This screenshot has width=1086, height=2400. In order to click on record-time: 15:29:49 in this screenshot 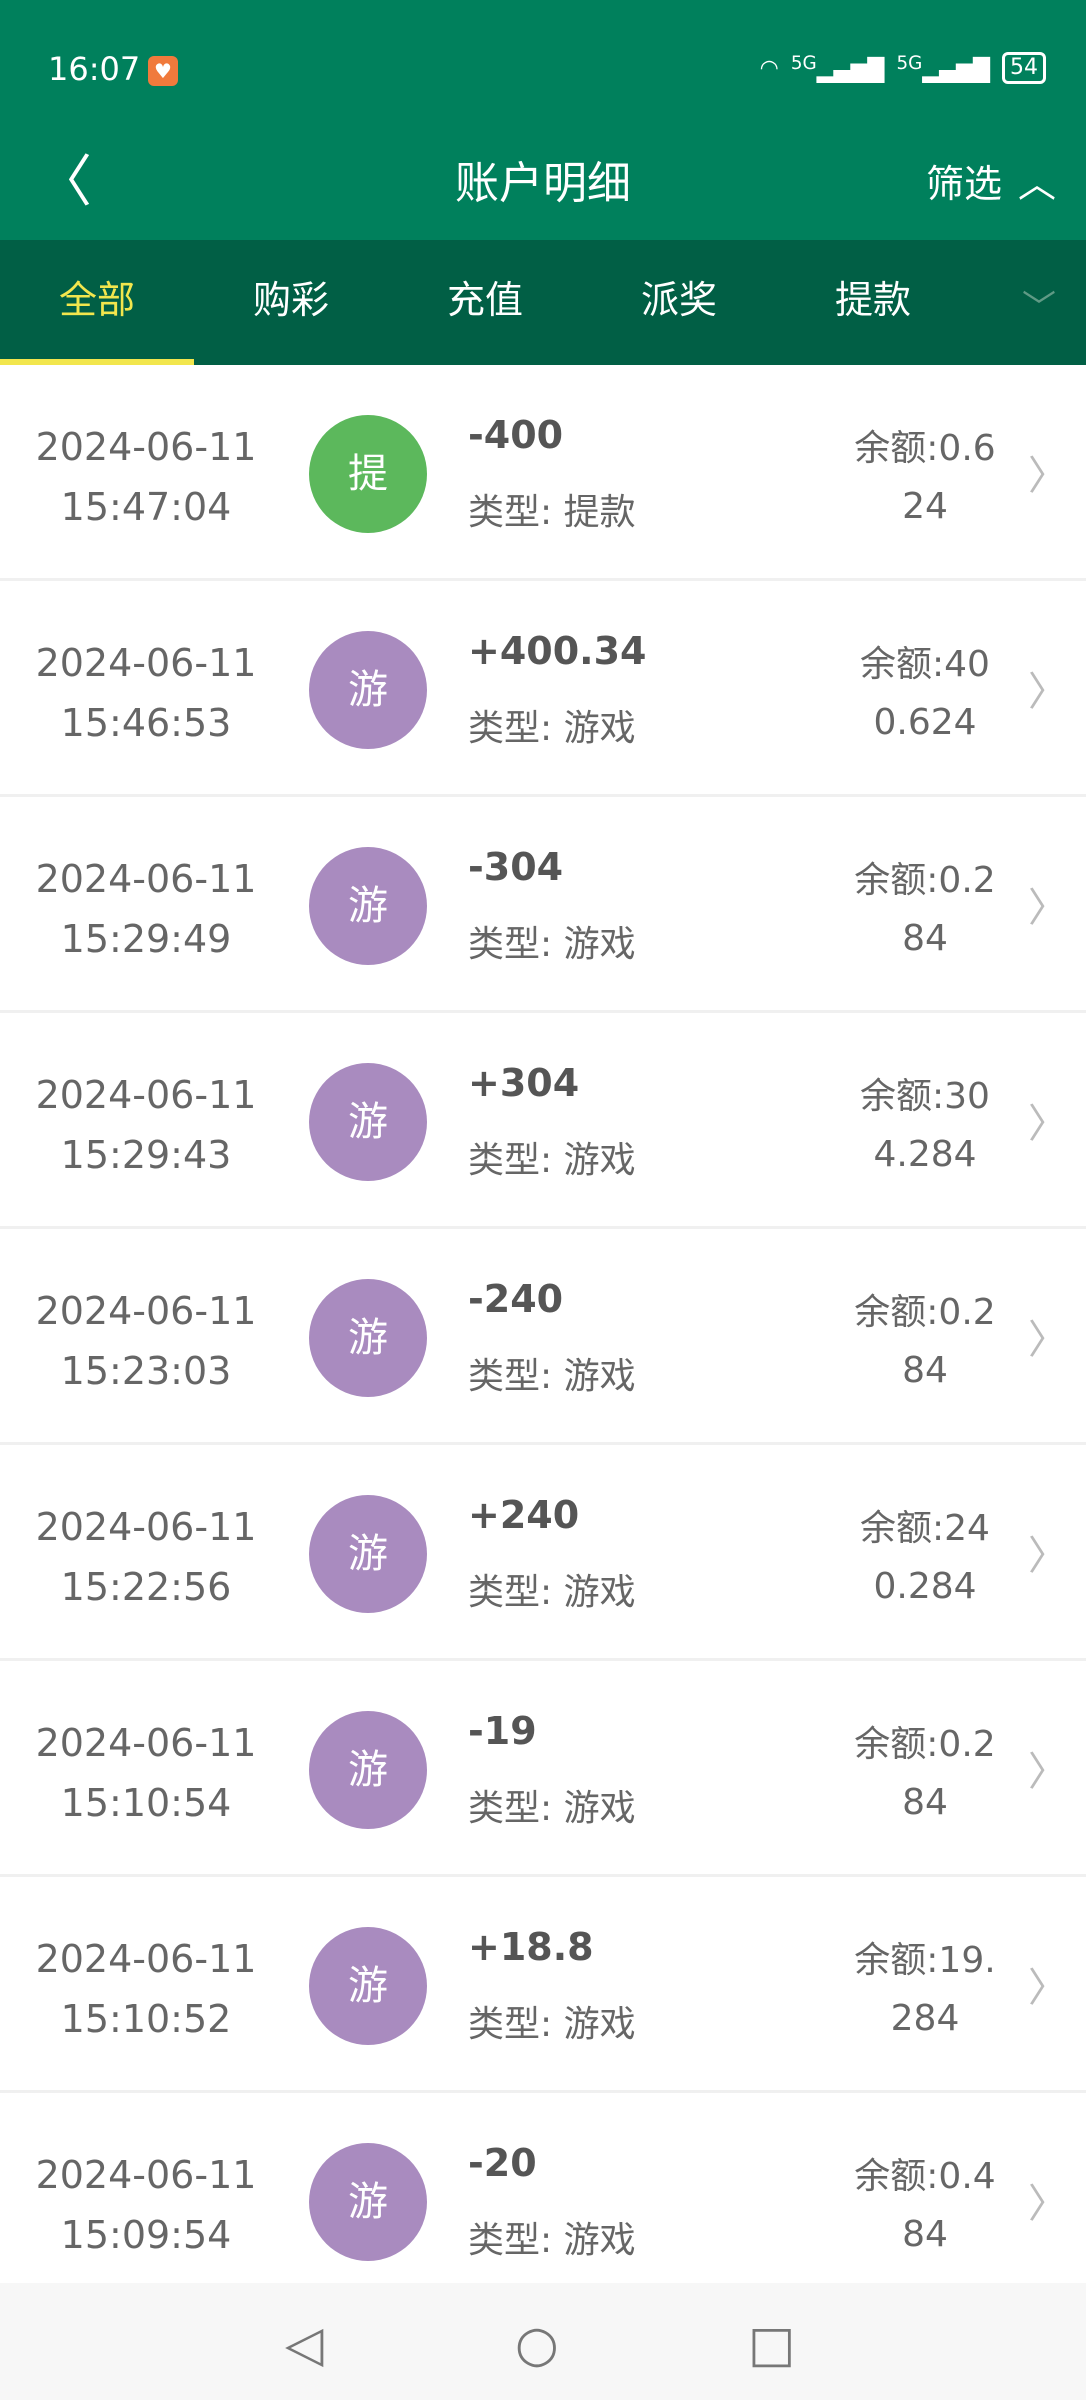, I will do `click(146, 939)`.